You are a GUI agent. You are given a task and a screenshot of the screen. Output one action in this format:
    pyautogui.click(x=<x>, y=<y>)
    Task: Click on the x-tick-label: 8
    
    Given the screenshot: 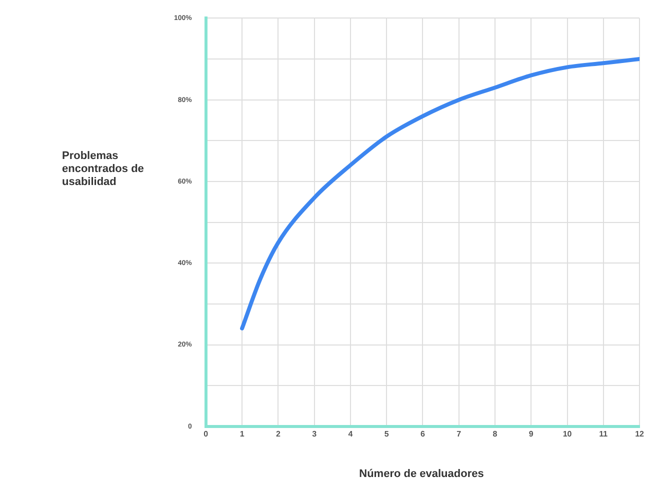 What is the action you would take?
    pyautogui.click(x=495, y=433)
    